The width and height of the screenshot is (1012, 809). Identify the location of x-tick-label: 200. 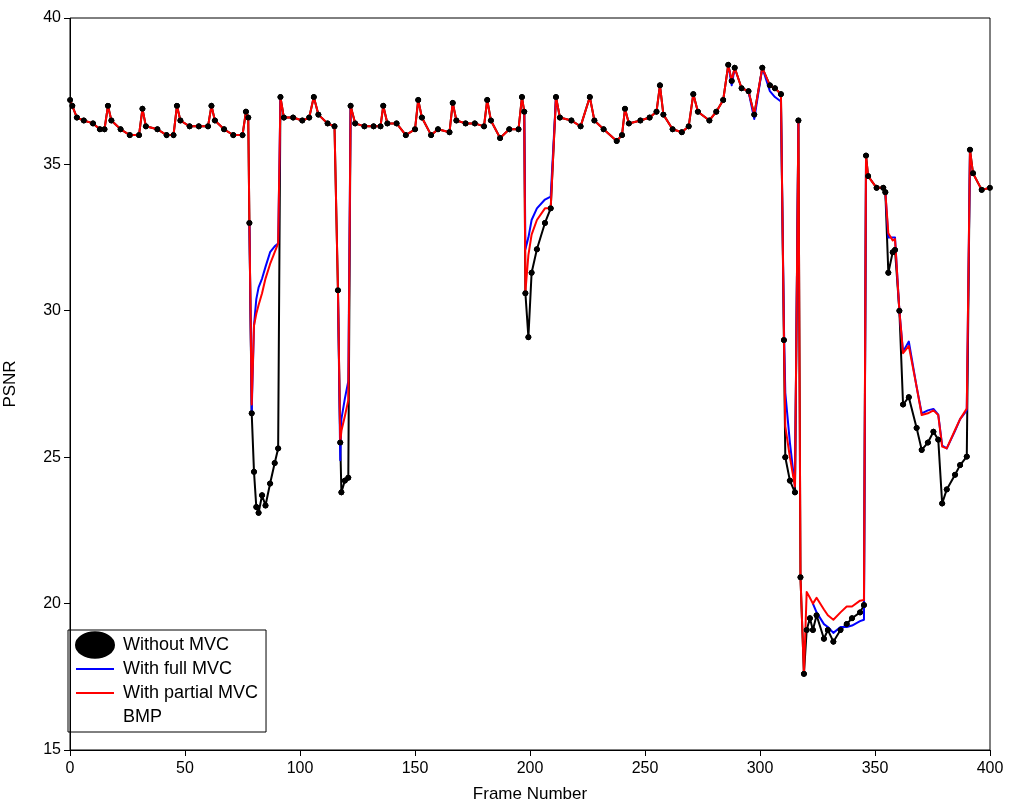
(530, 768).